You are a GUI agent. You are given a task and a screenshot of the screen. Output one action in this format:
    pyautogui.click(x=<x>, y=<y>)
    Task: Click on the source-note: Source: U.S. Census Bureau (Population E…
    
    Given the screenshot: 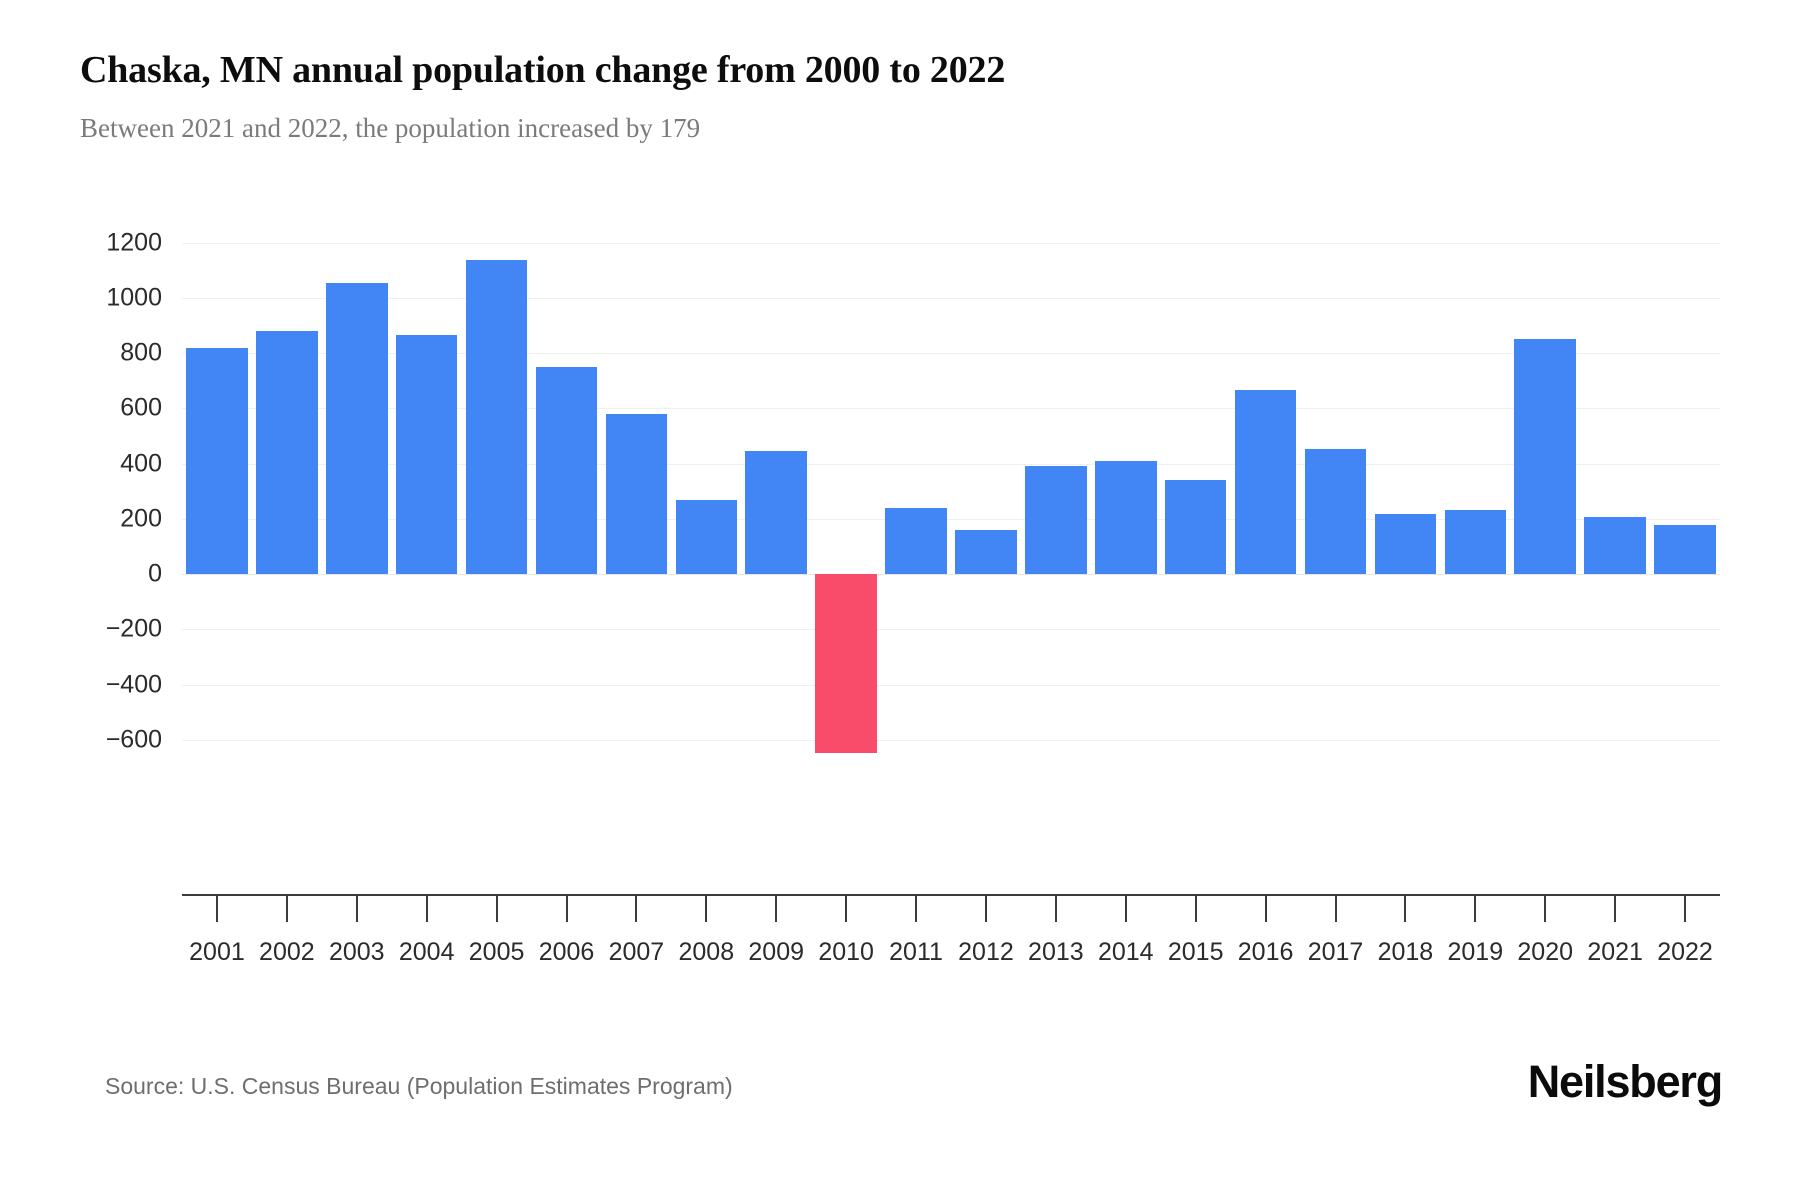 What is the action you would take?
    pyautogui.click(x=419, y=1086)
    